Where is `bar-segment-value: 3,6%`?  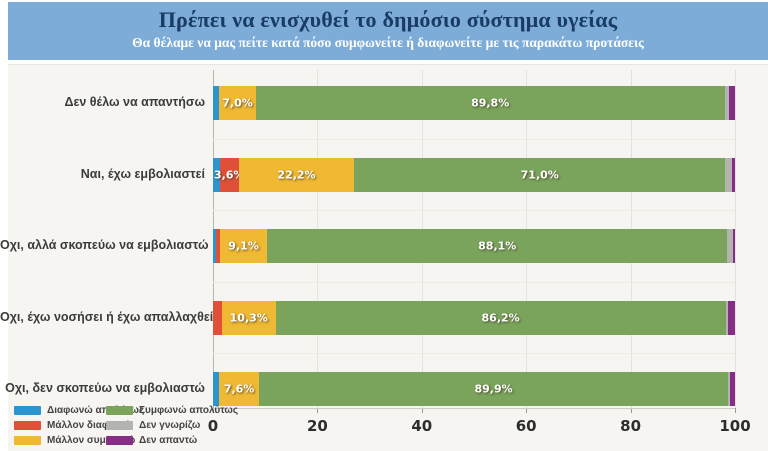 bar-segment-value: 3,6% is located at coordinates (229, 174).